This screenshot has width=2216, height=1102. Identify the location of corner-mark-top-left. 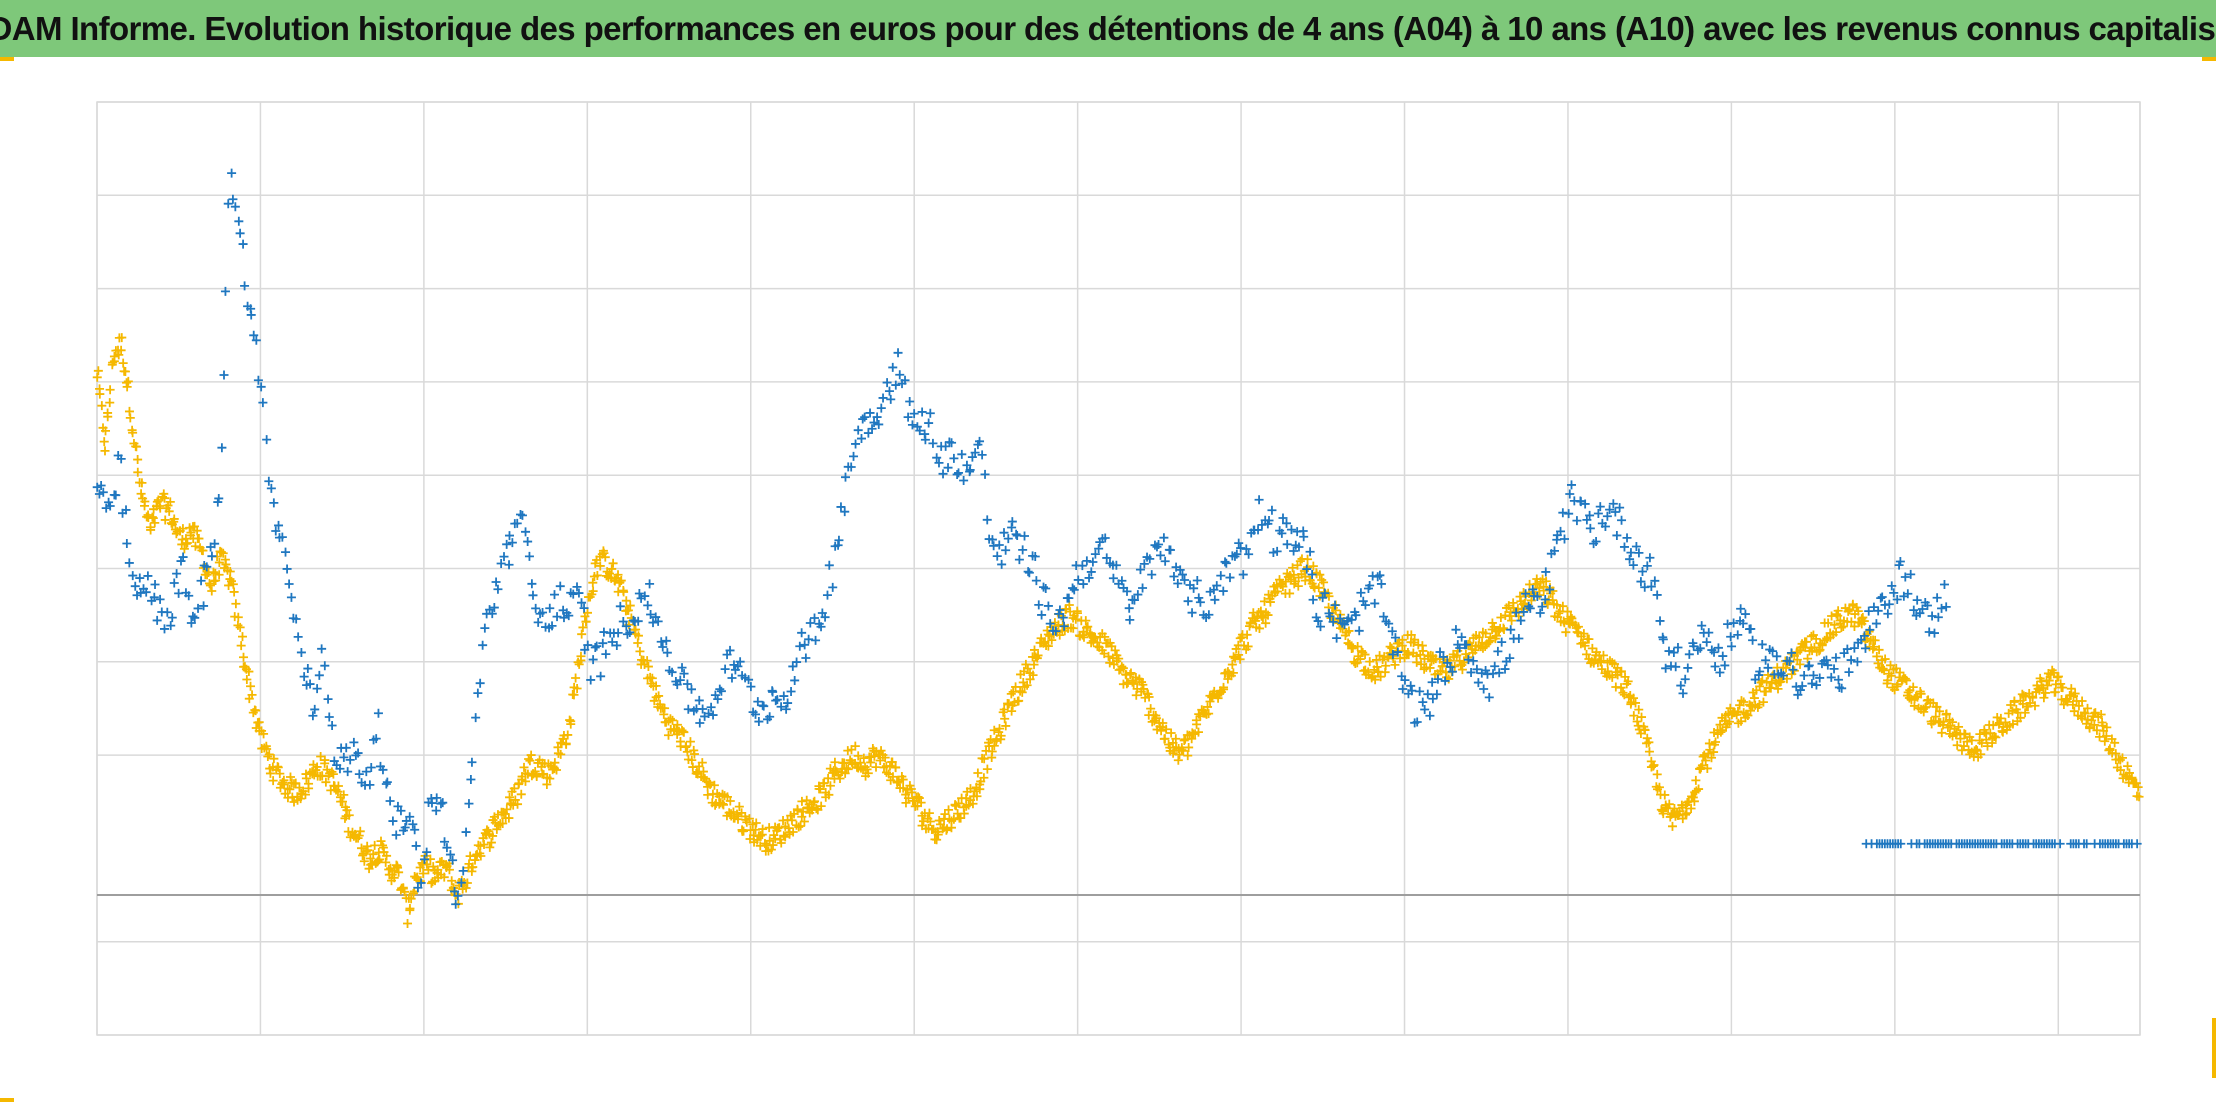
(7, 59).